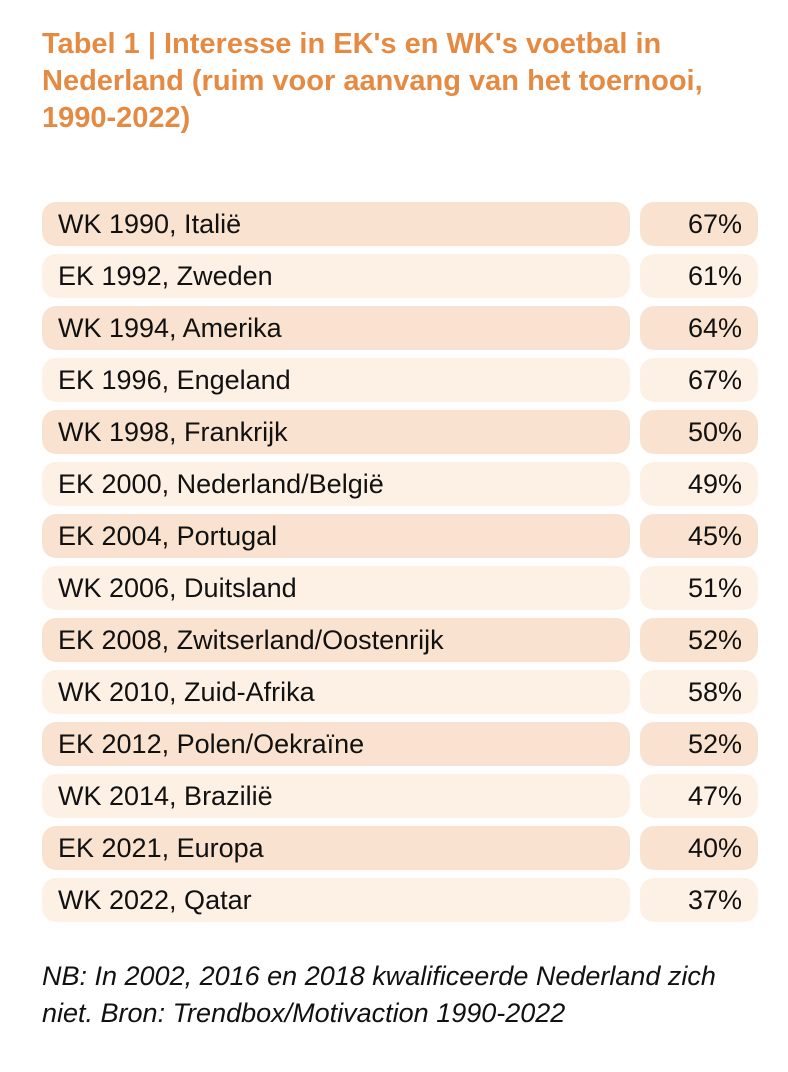 This screenshot has width=788, height=1072. Describe the element at coordinates (336, 484) in the screenshot. I see `tournament-label: EK 2000, Nederland/België` at that location.